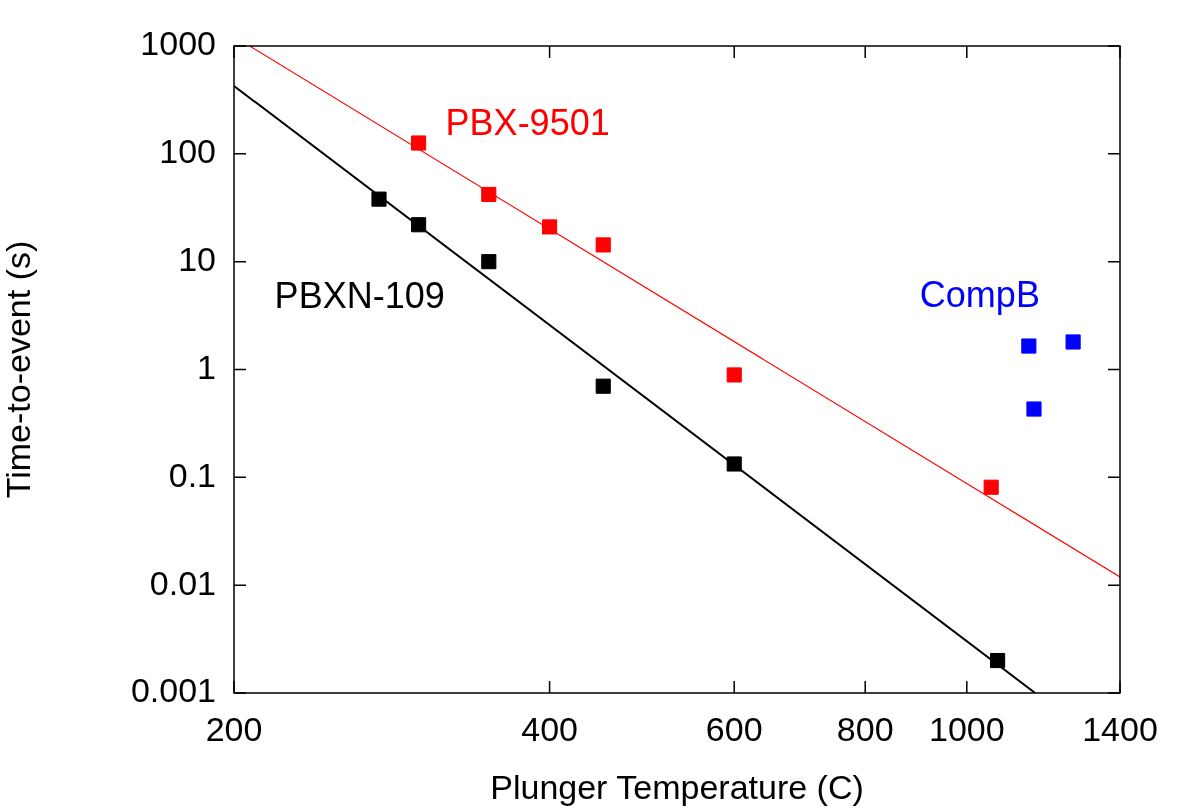 Image resolution: width=1183 pixels, height=810 pixels. I want to click on x-tick-label: 1400, so click(1120, 728).